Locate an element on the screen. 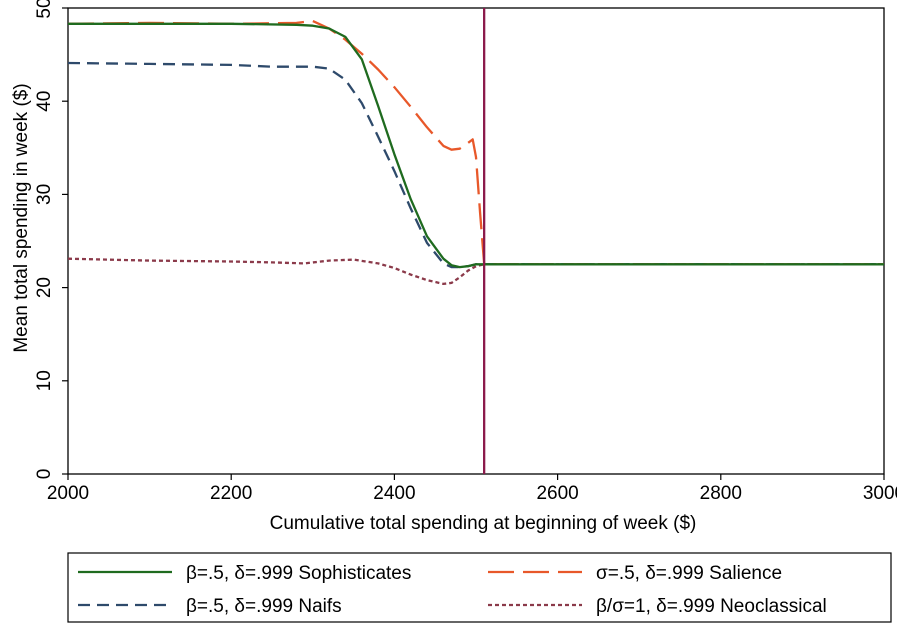  y-tick-label: 10 is located at coordinates (44, 380).